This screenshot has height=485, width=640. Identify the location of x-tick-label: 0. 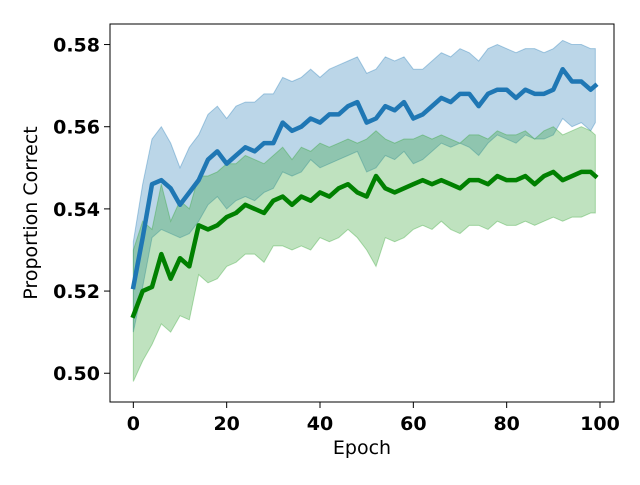
(133, 424).